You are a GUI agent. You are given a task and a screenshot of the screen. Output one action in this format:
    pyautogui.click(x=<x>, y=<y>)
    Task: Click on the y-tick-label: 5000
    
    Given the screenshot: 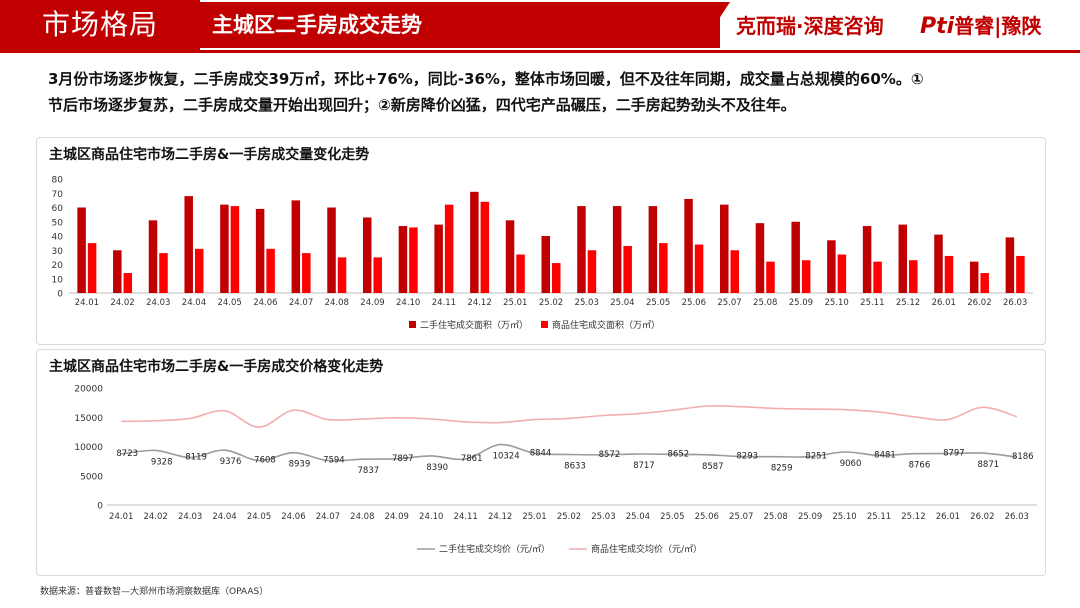 What is the action you would take?
    pyautogui.click(x=91, y=477)
    